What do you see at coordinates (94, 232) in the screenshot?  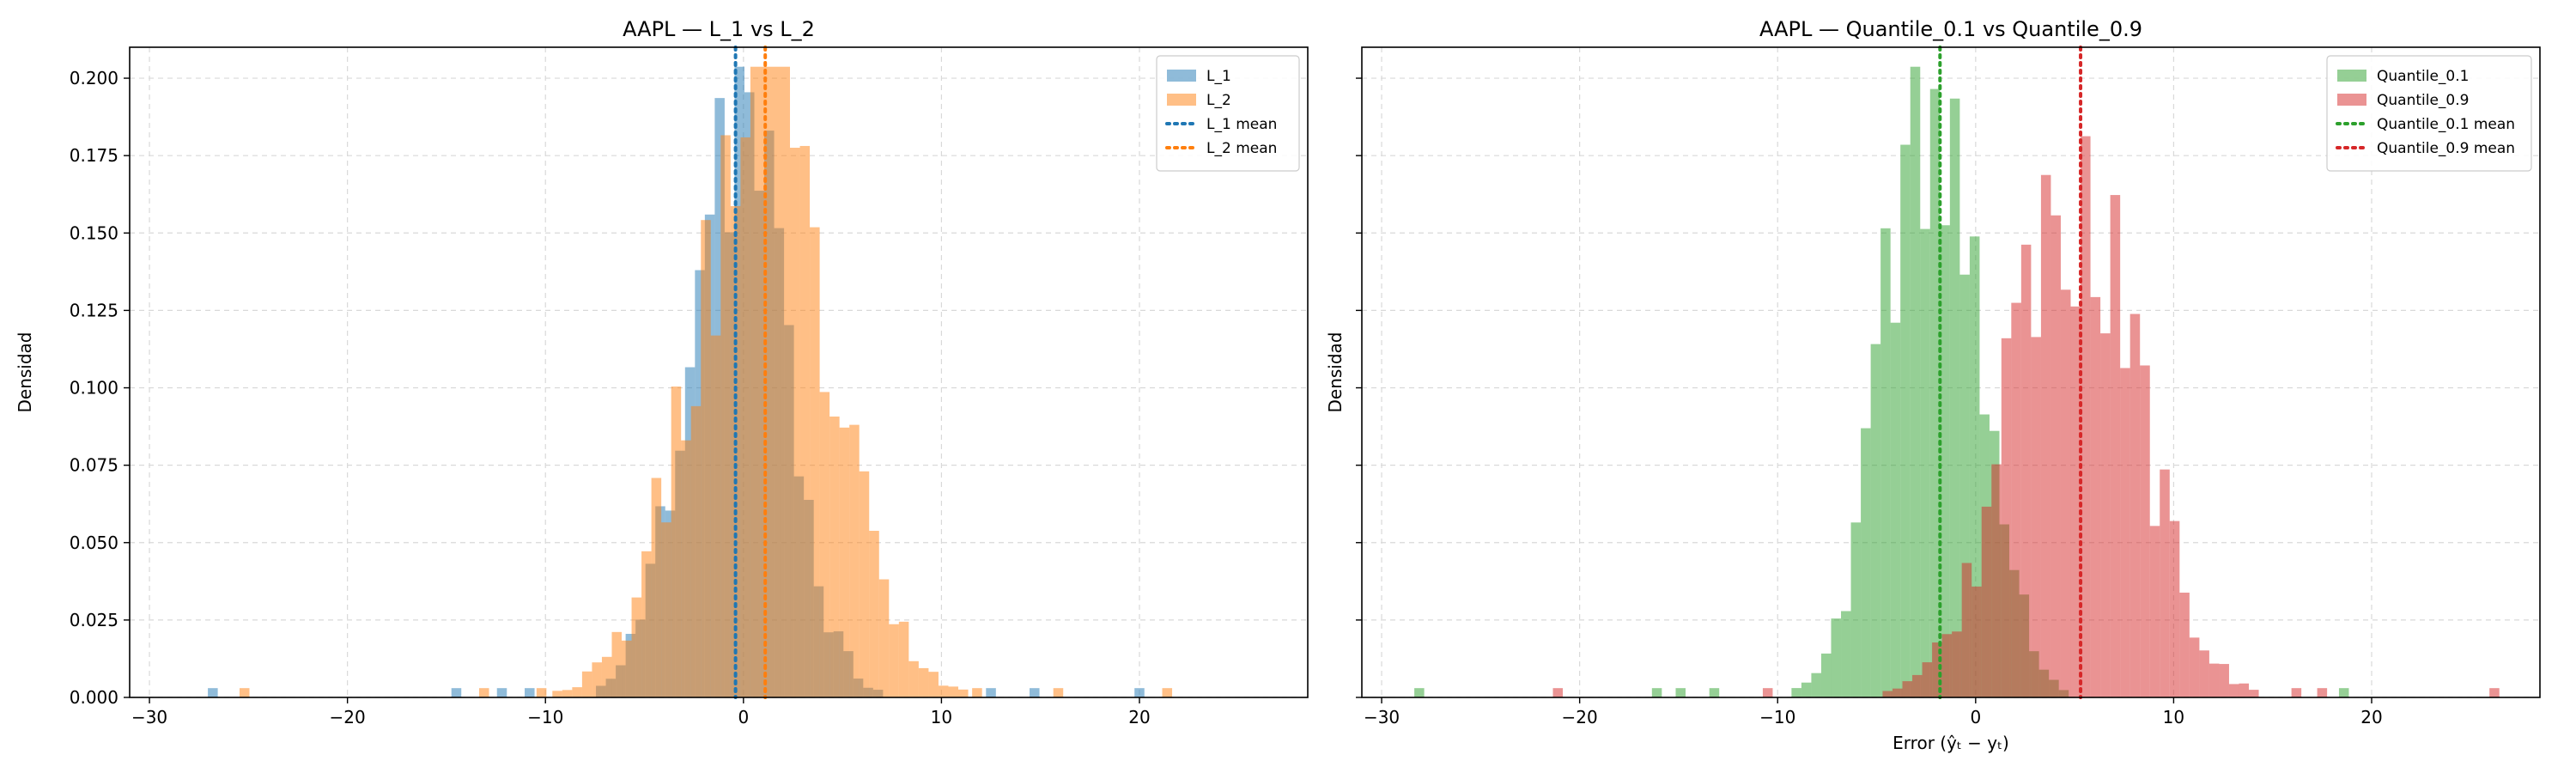 I see `y-tick-label: 0.150` at bounding box center [94, 232].